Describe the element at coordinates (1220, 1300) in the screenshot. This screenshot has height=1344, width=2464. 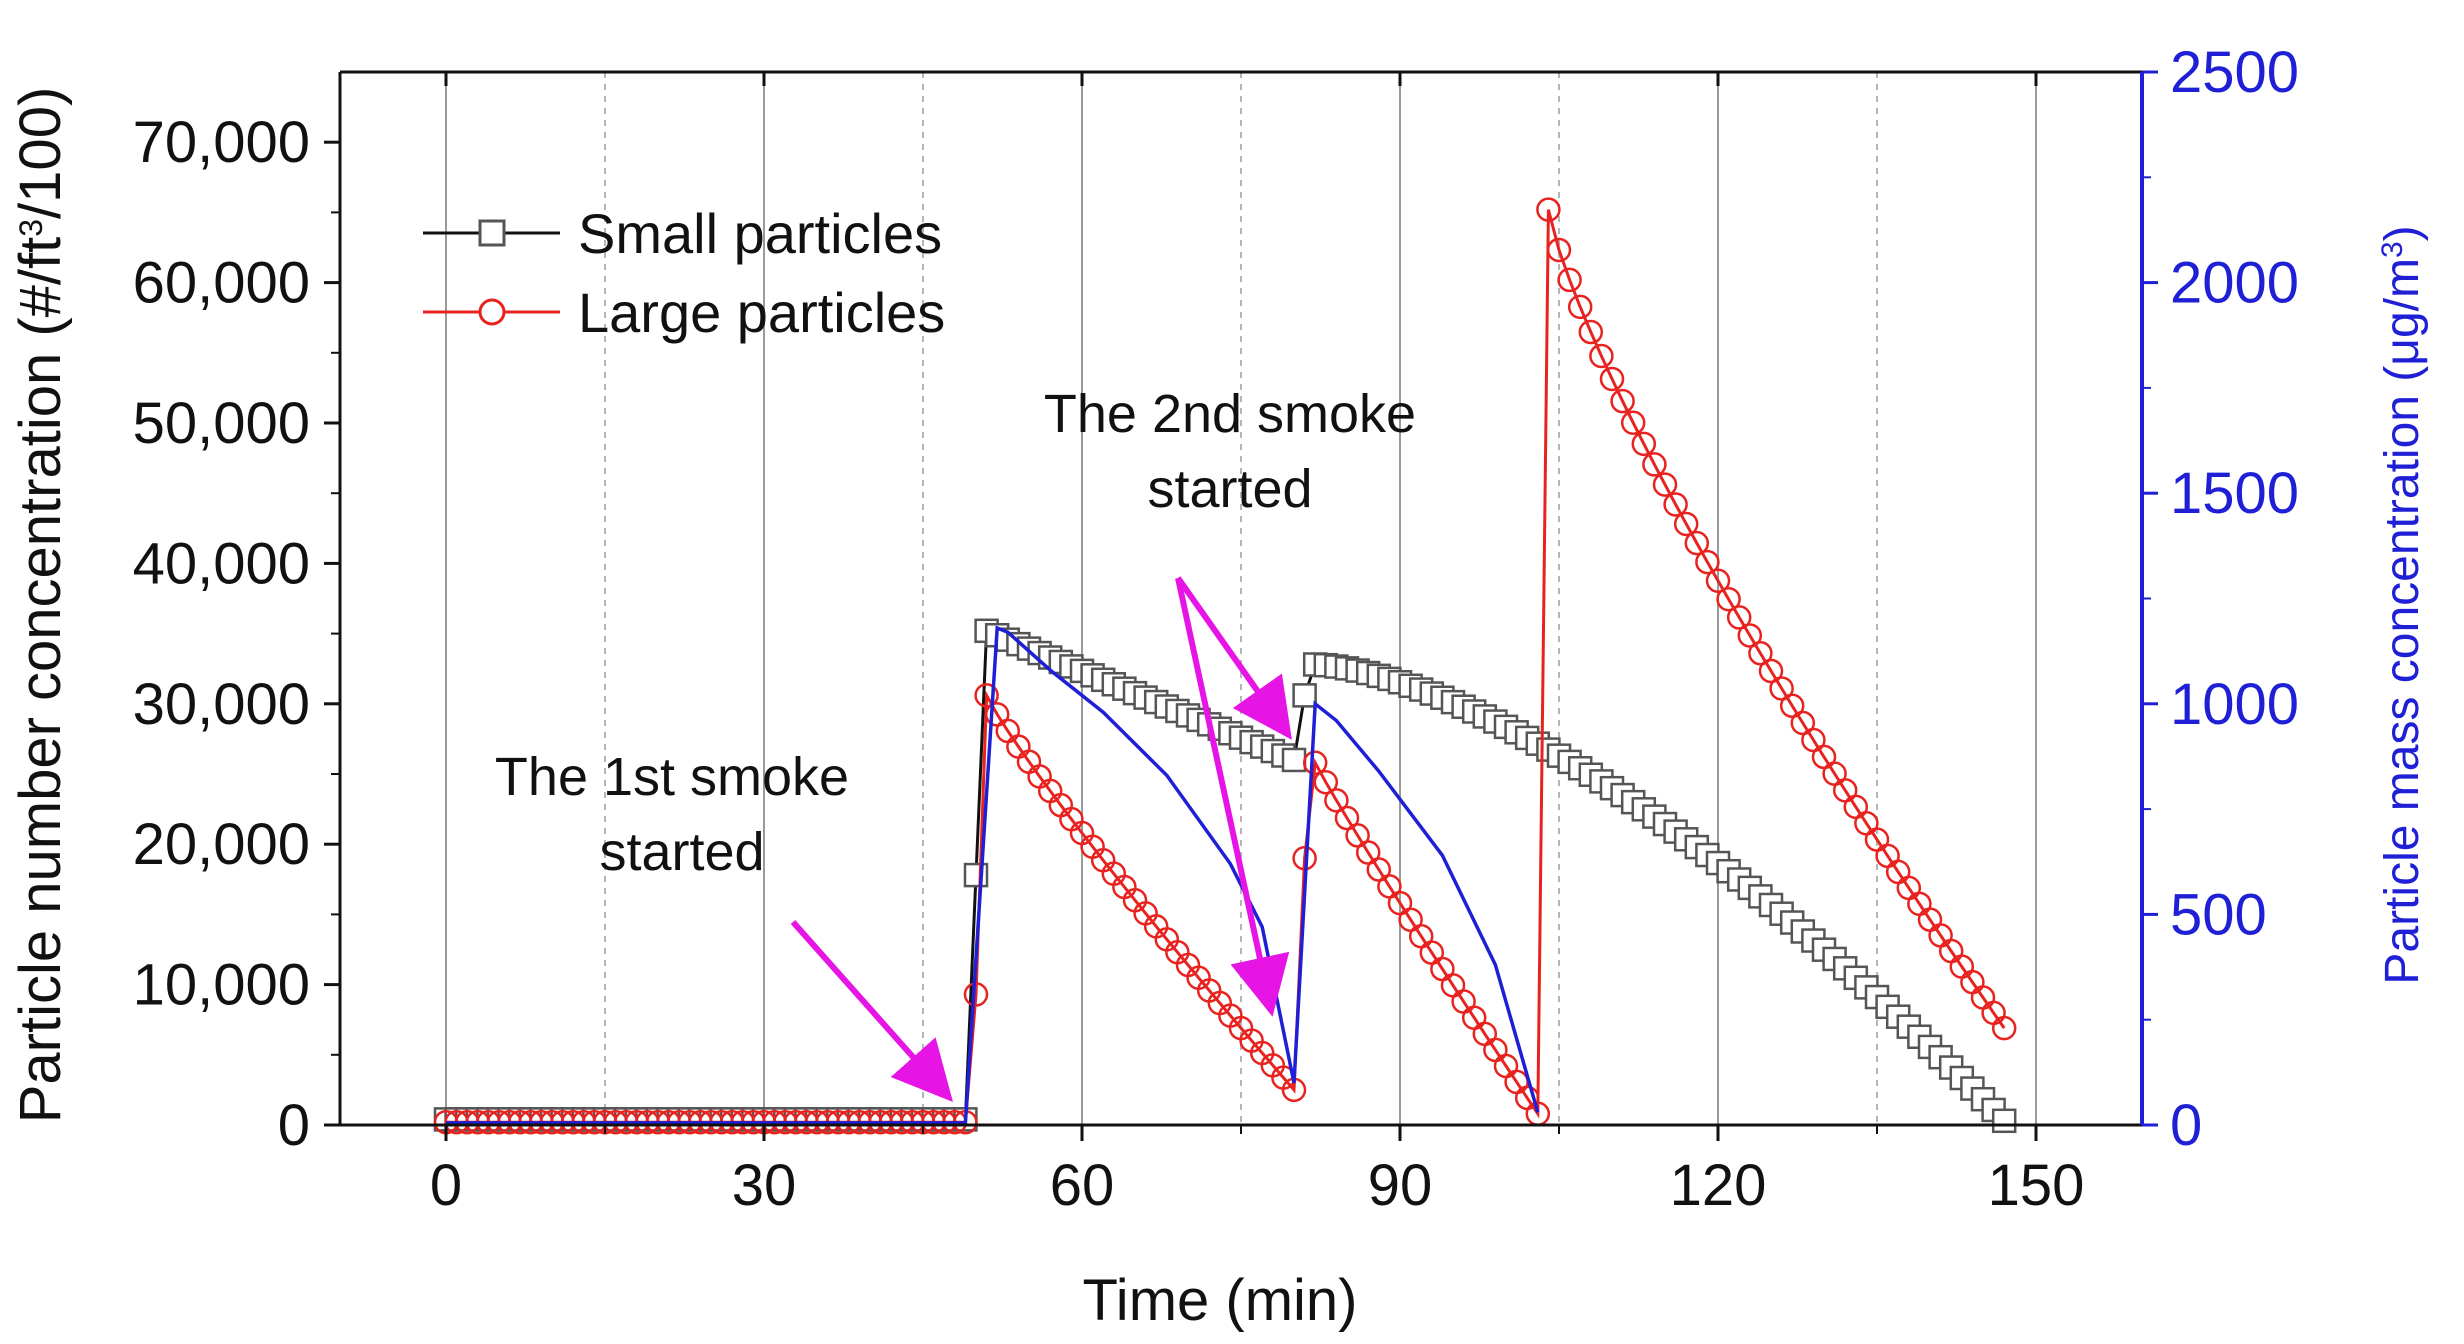
I see `x-axis-title: Time (min)` at that location.